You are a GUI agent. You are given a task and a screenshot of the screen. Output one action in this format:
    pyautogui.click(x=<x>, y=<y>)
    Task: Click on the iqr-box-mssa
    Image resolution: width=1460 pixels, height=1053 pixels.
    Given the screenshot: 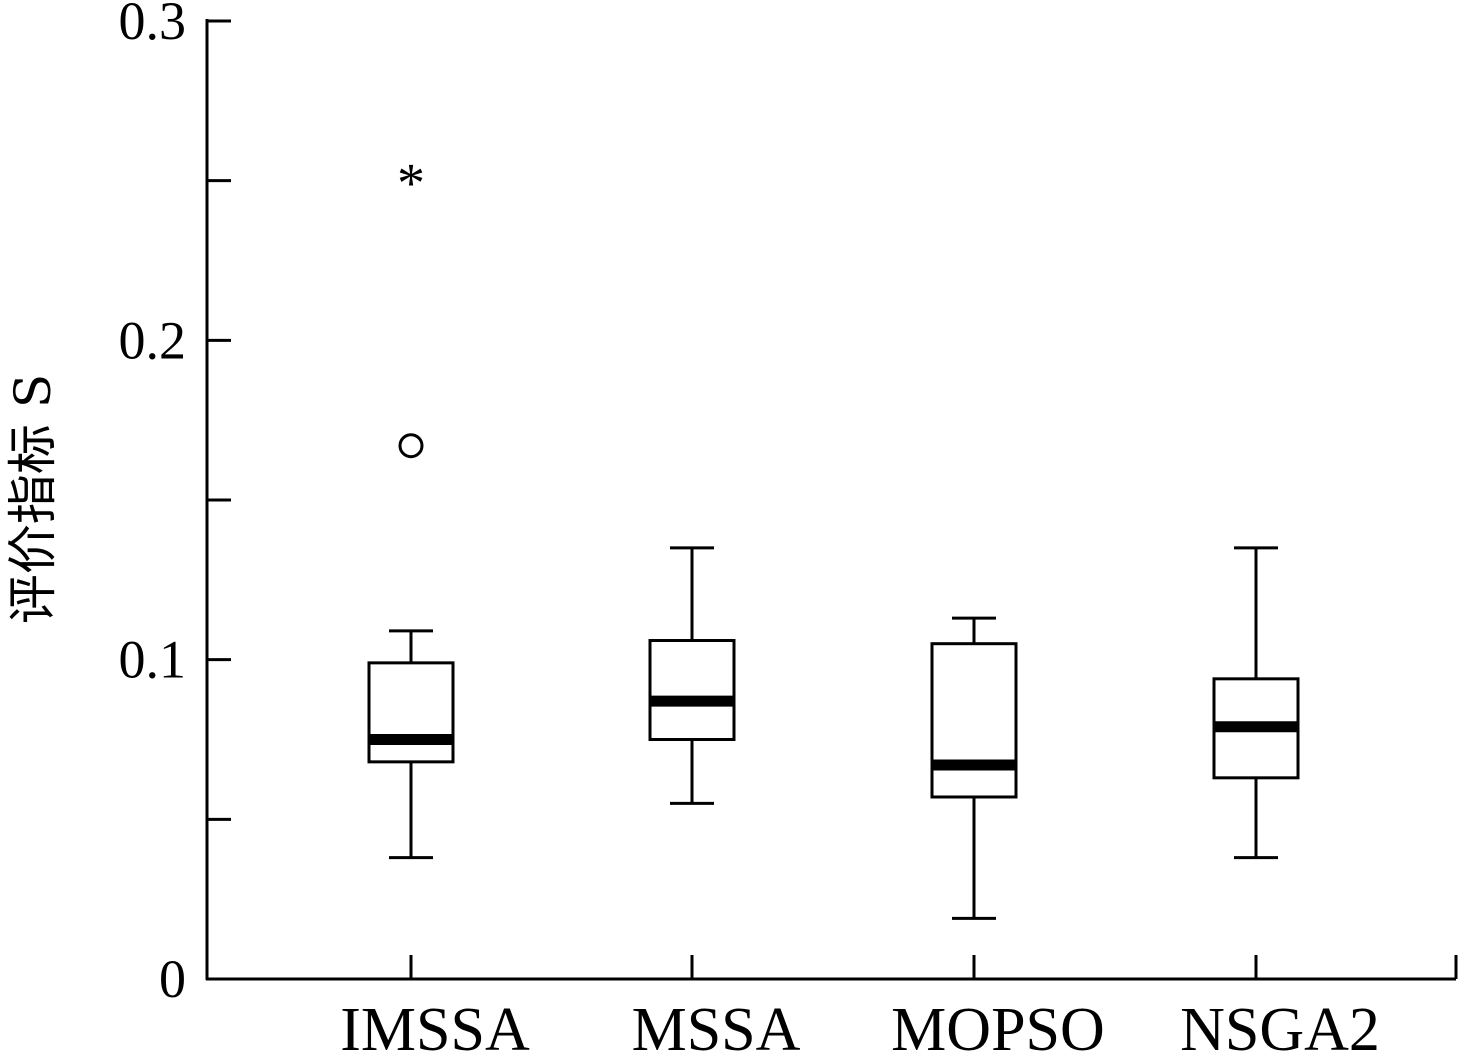 What is the action you would take?
    pyautogui.click(x=692, y=690)
    